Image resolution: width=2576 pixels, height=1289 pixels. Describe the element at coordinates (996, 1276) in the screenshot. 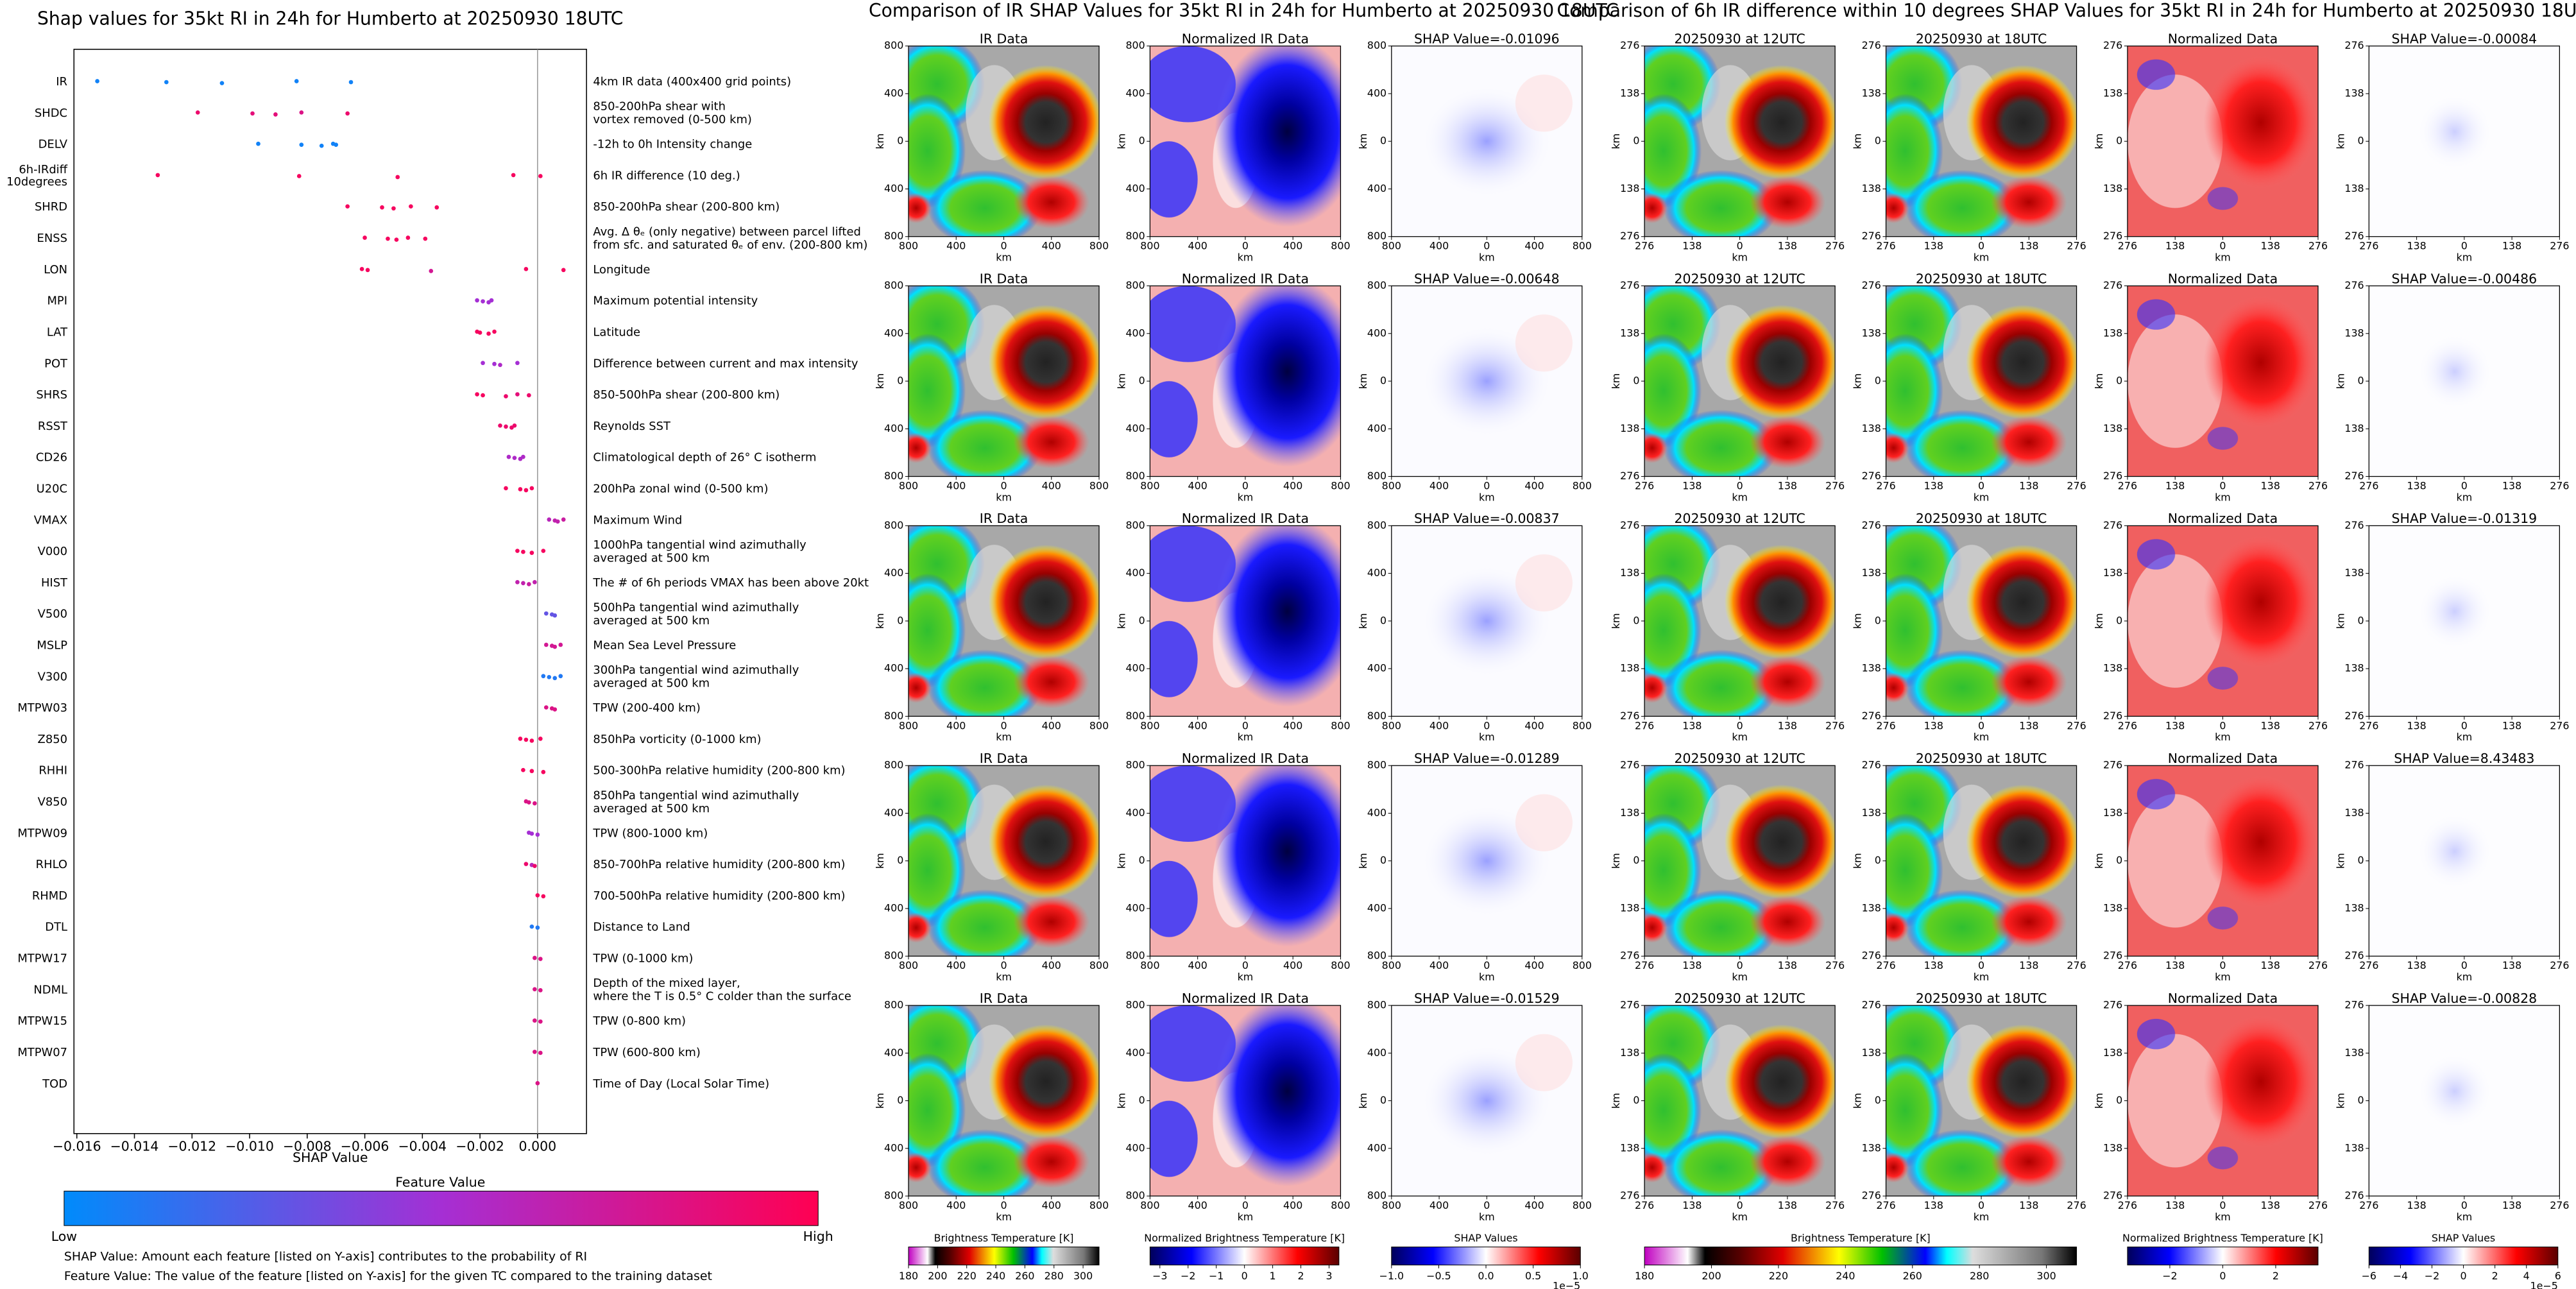

I see `colorbar-tick-label: 240` at that location.